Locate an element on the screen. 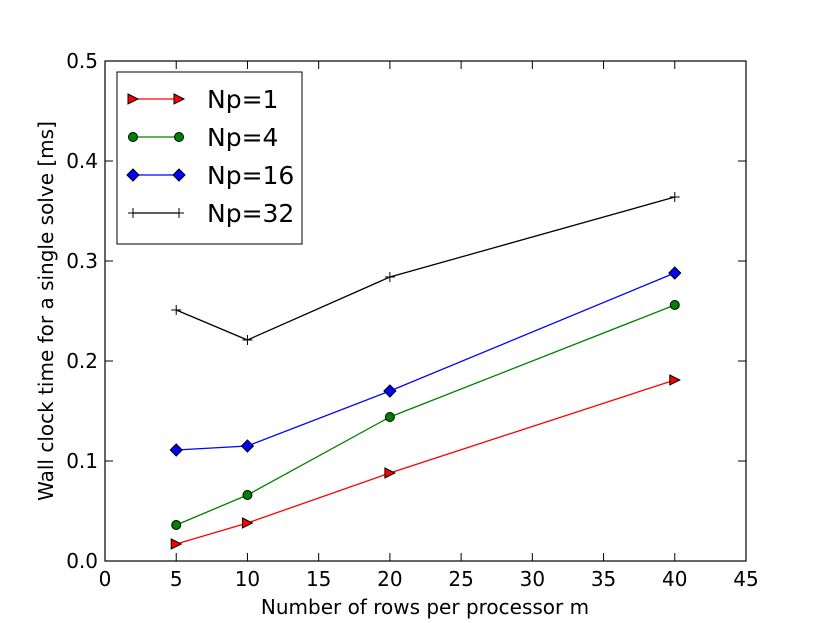 The height and width of the screenshot is (623, 830). legend-label: Np=4 is located at coordinates (242, 137).